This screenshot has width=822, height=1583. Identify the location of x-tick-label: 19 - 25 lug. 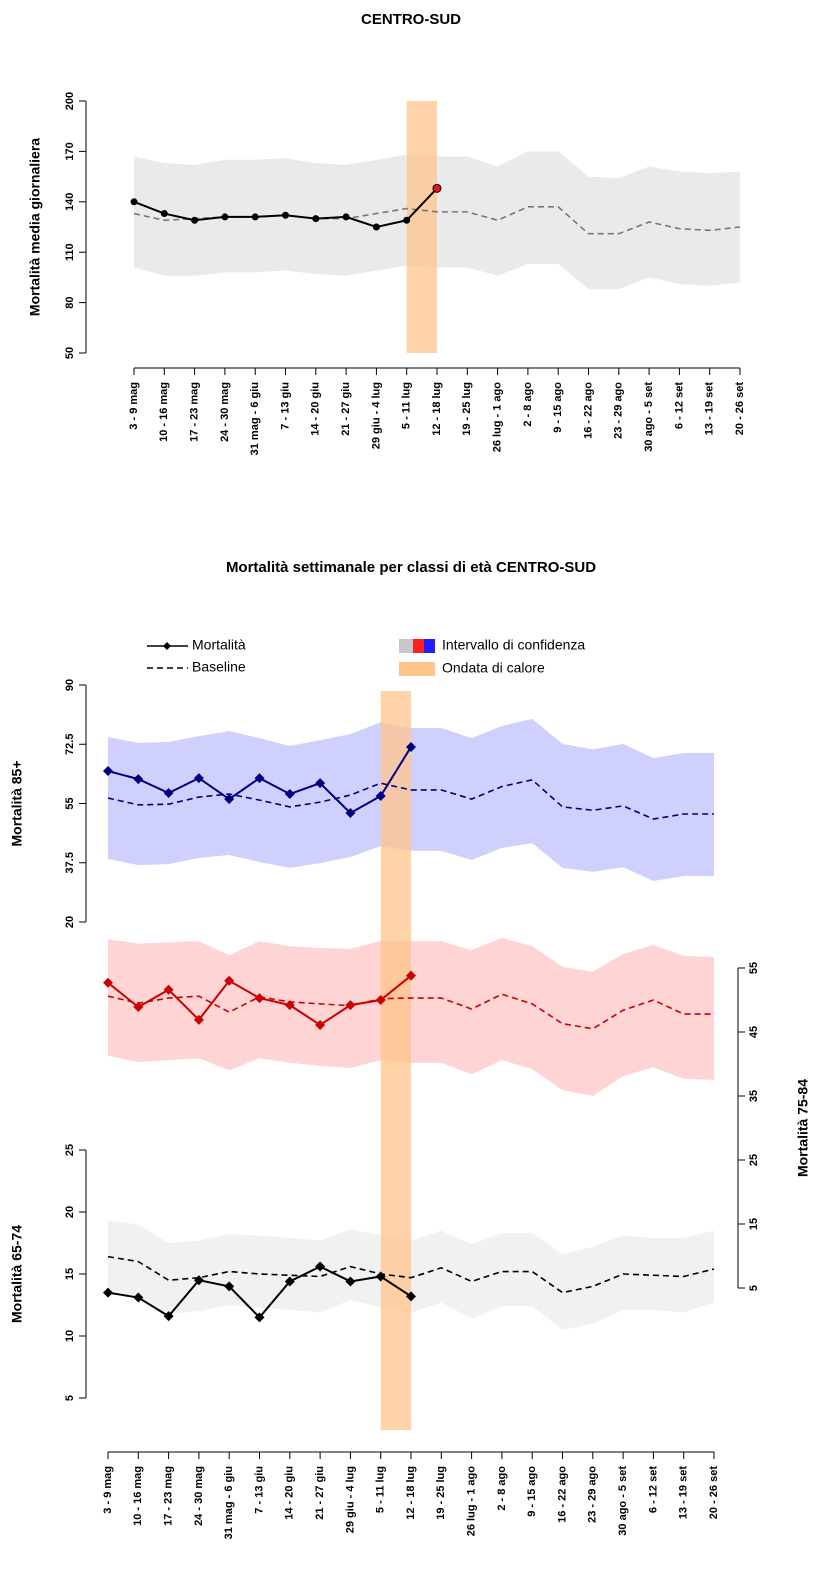
(467, 409).